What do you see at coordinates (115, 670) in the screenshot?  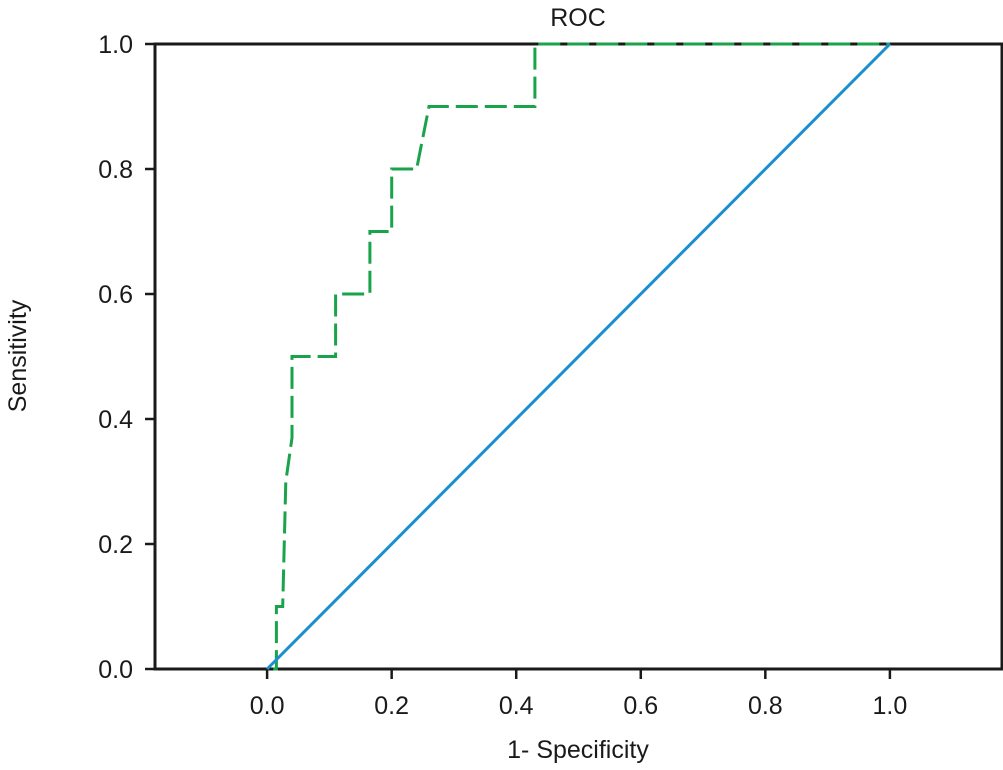 I see `y-tick-label: 0.0` at bounding box center [115, 670].